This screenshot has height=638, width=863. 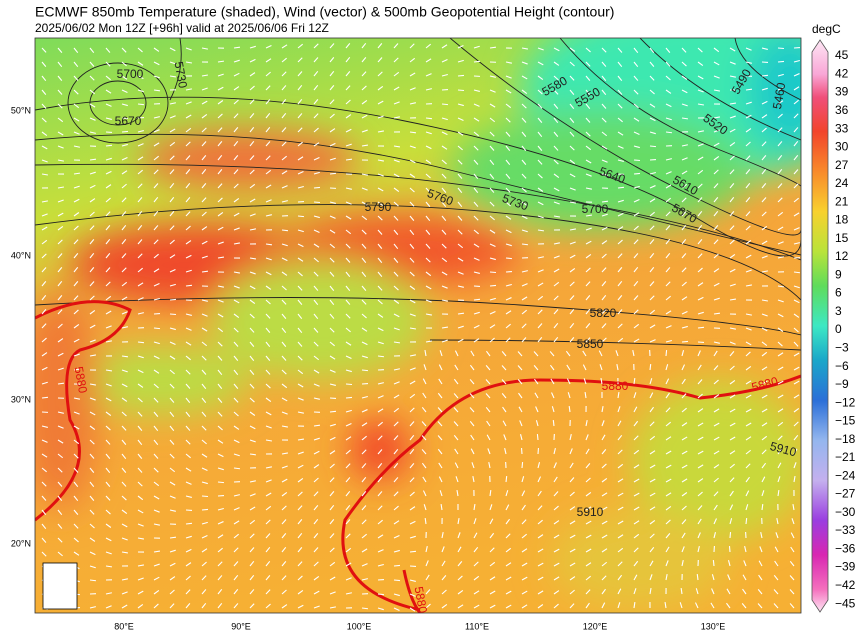 I want to click on colorbar-label: 18, so click(x=842, y=220).